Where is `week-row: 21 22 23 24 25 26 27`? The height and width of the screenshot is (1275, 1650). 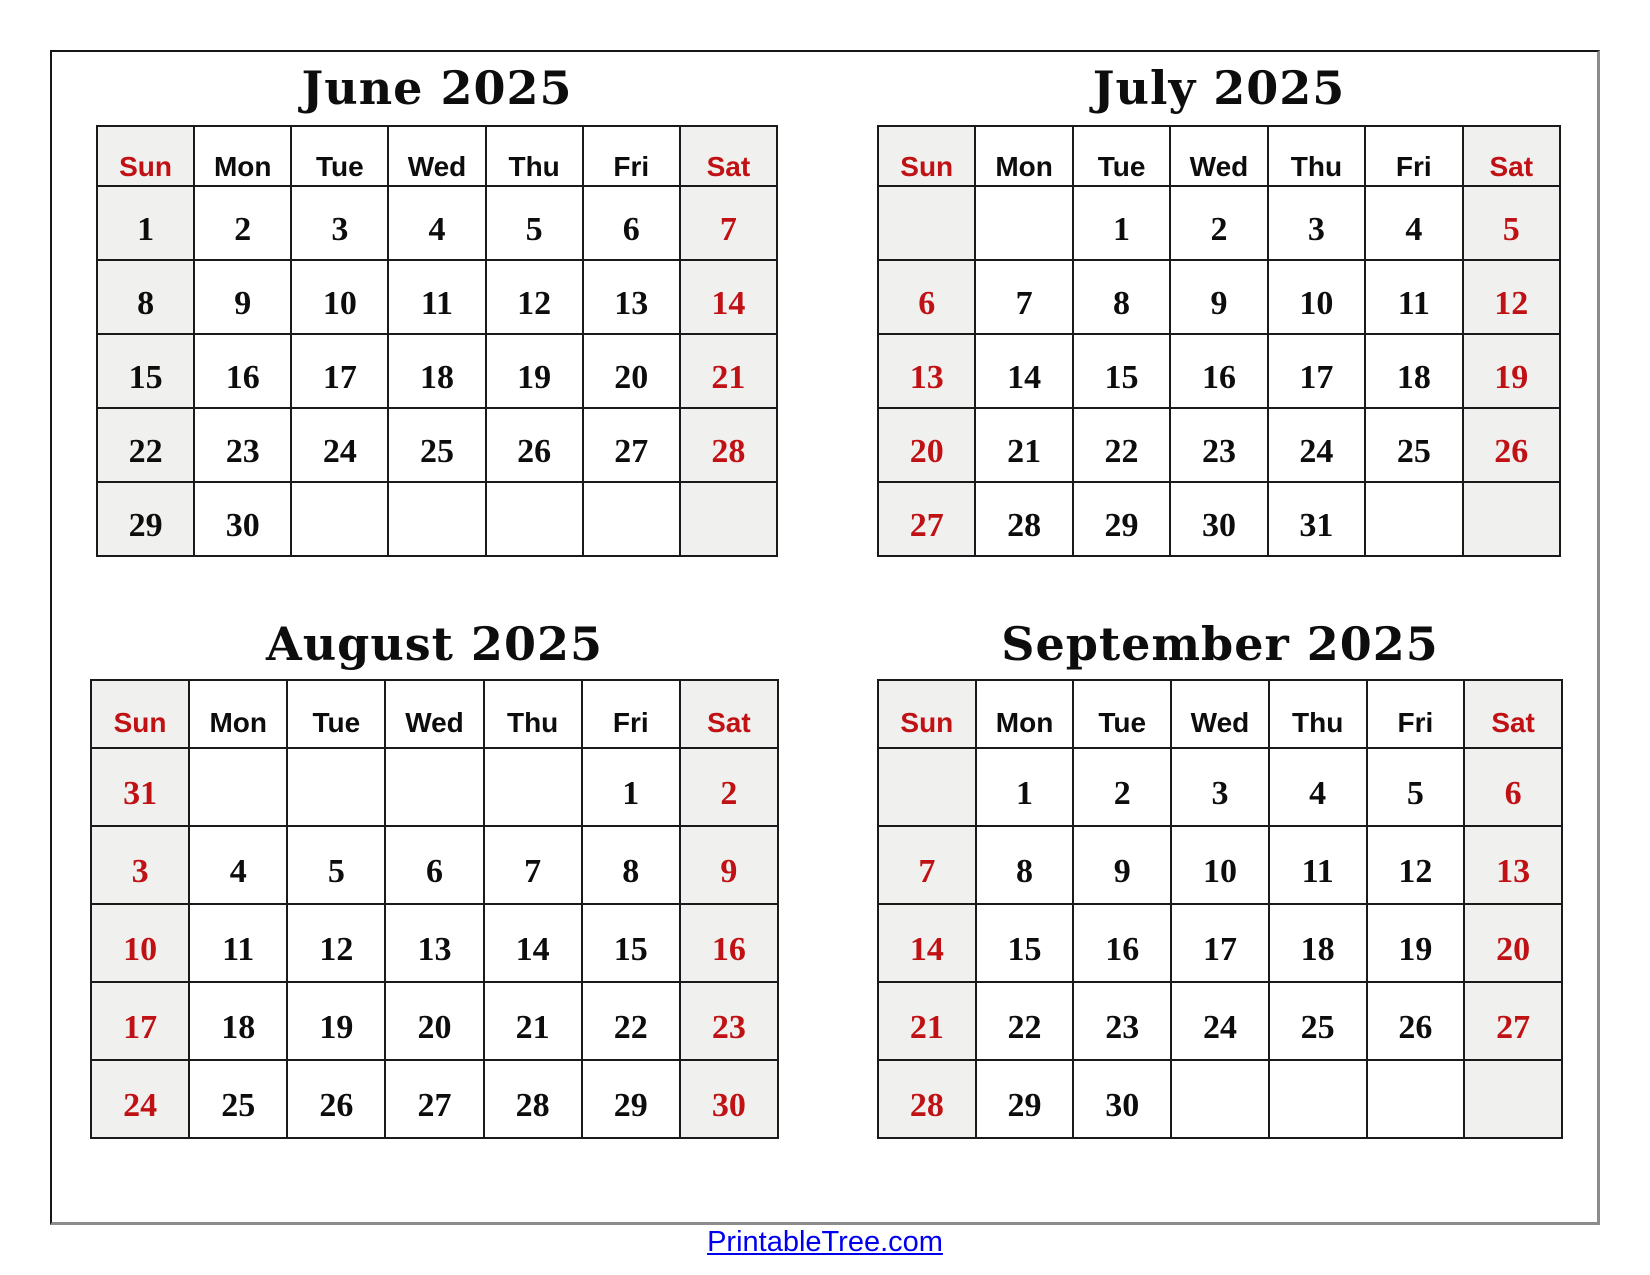
week-row: 21 22 23 24 25 26 27 is located at coordinates (1220, 1021).